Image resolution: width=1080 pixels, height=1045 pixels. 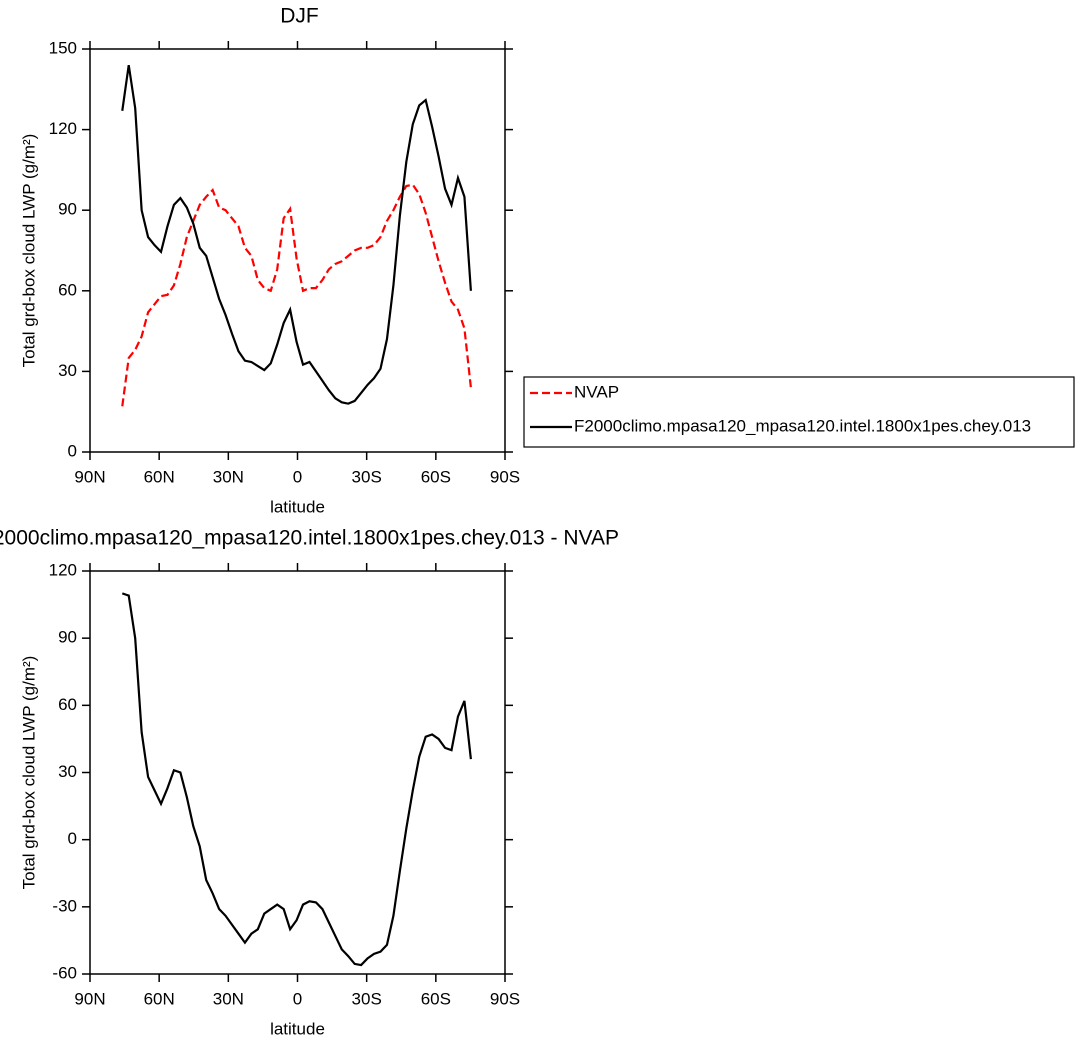 What do you see at coordinates (799, 412) in the screenshot?
I see `legend-box` at bounding box center [799, 412].